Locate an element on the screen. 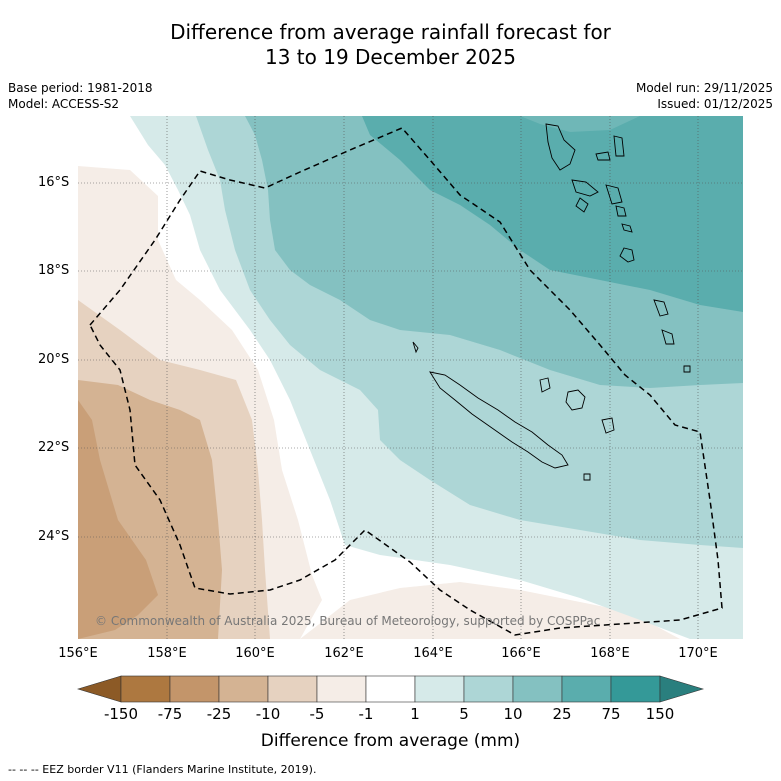 The image size is (781, 781). loyalty-island-ouvea is located at coordinates (545, 385).